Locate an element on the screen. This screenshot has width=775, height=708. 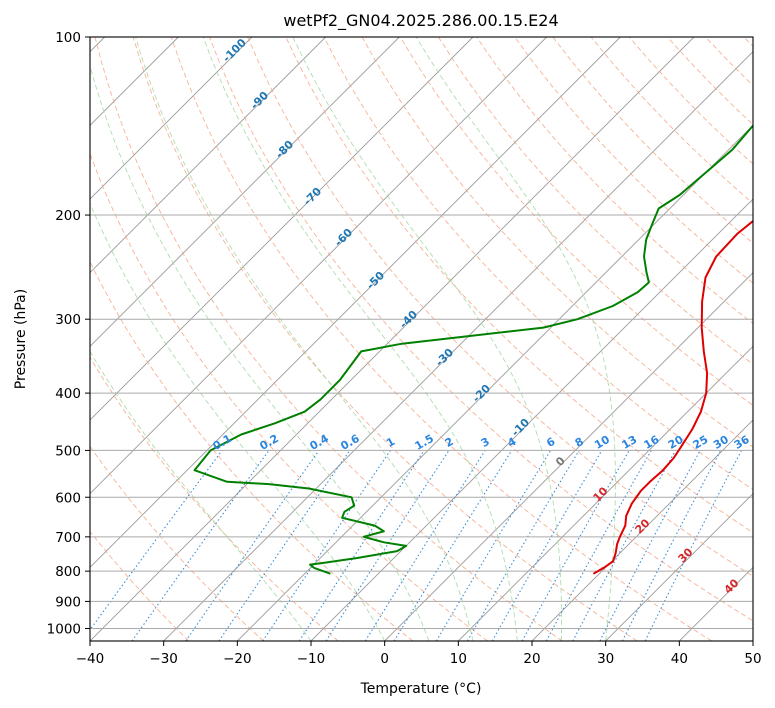
x-tick-label: 30 is located at coordinates (605, 659).